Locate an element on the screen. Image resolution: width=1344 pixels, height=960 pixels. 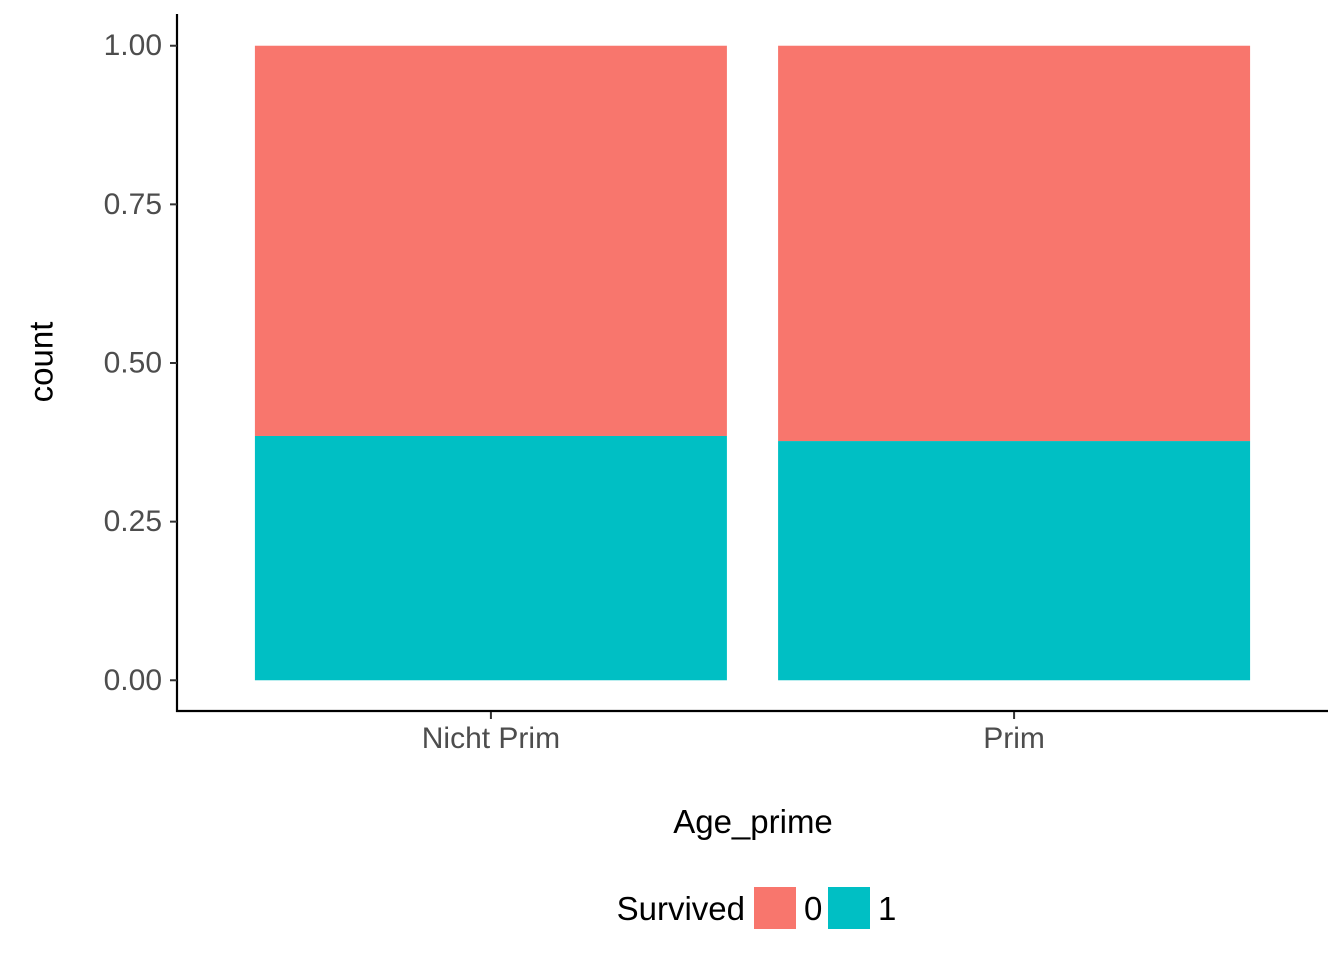
legend-label-0: 0 is located at coordinates (813, 908).